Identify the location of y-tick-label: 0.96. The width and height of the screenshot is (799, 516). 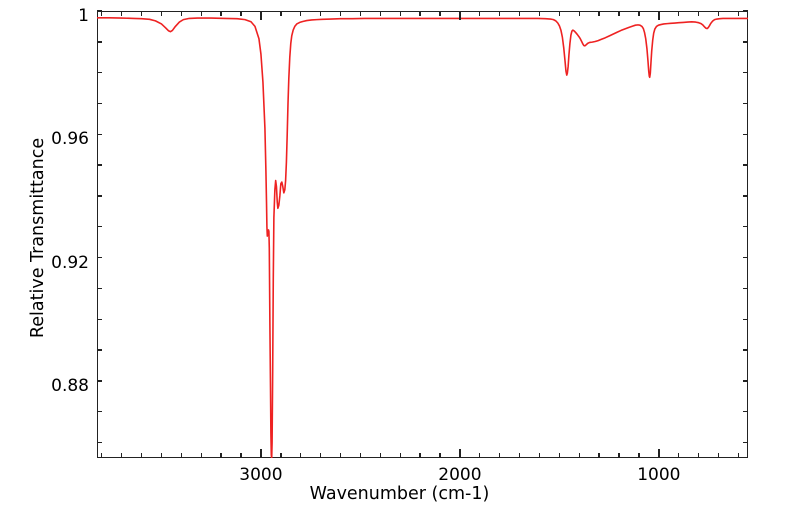
(70, 139).